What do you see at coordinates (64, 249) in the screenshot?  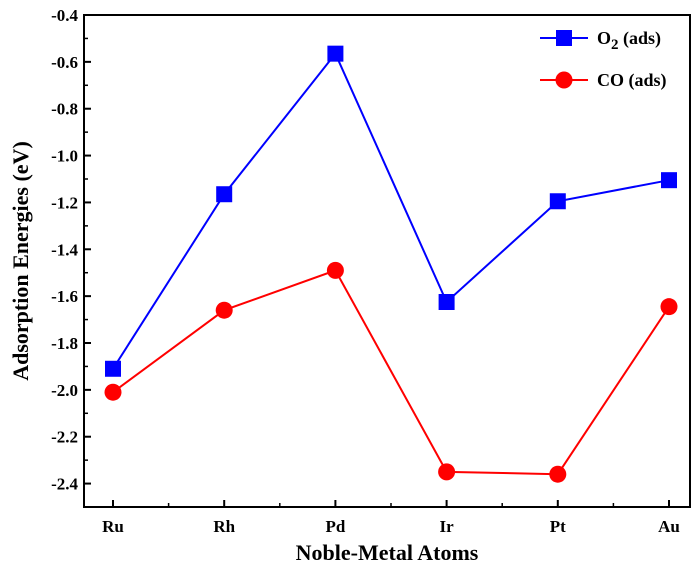 I see `y-tick-label: -1.4` at bounding box center [64, 249].